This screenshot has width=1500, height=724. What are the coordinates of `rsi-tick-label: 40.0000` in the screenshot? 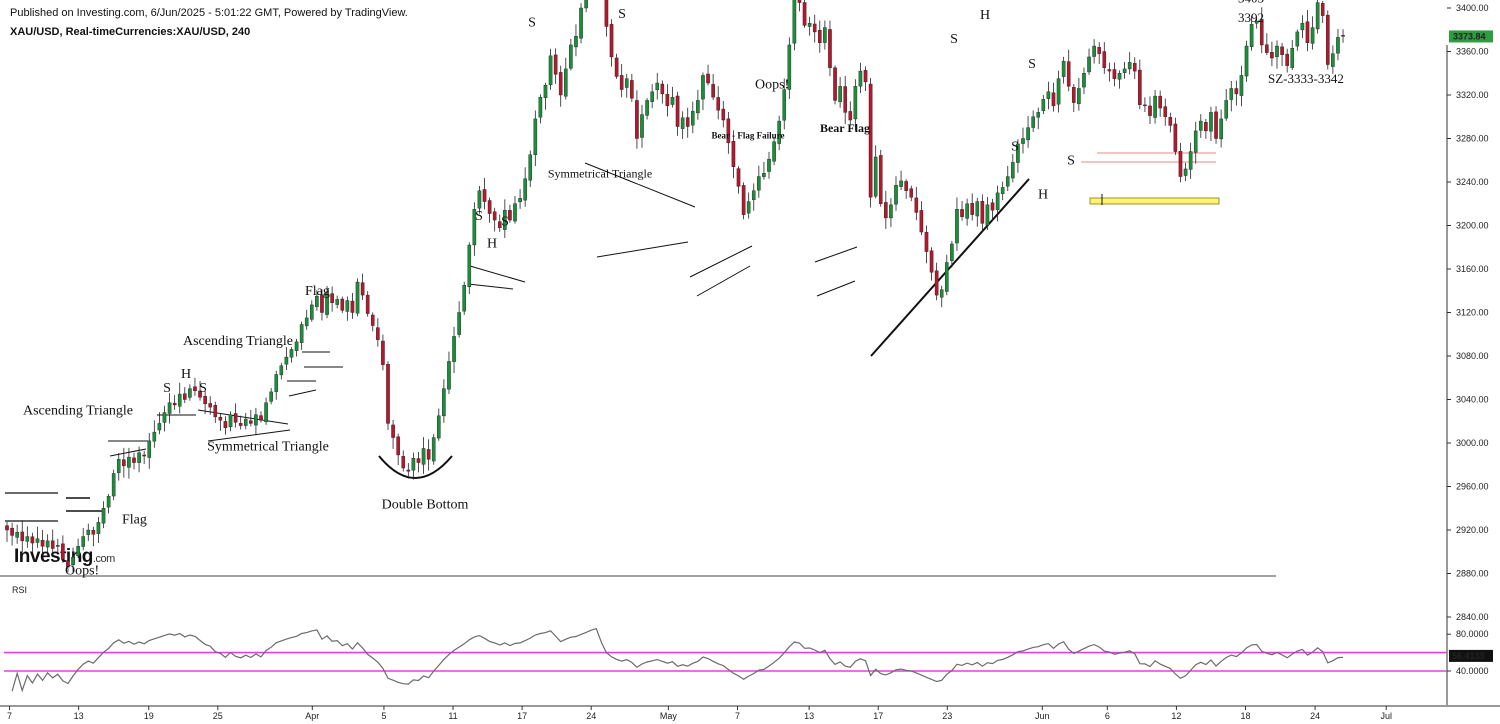 It's located at (1472, 671).